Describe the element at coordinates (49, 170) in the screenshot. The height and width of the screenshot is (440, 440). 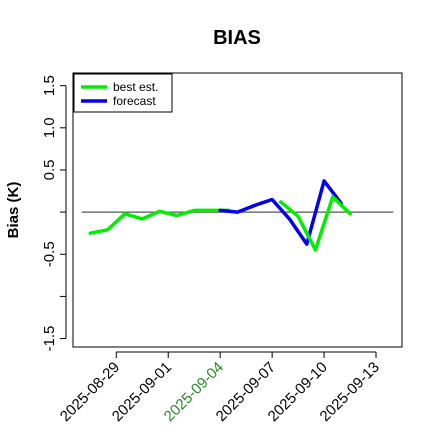
I see `y-tick-label: 0.5` at that location.